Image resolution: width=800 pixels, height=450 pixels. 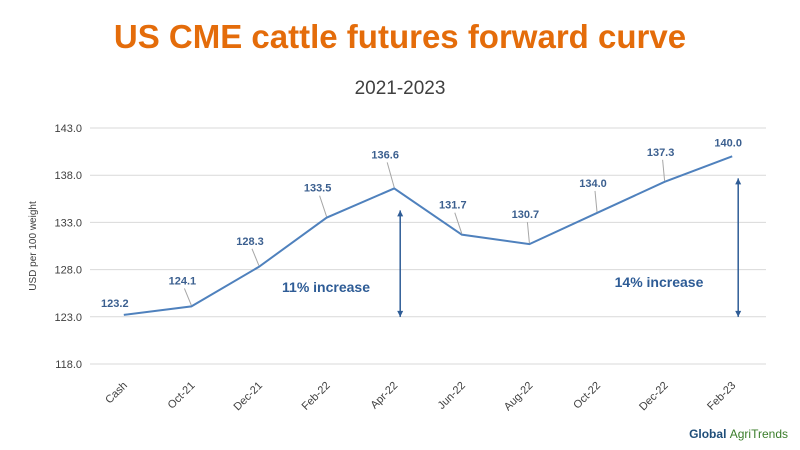 What do you see at coordinates (326, 287) in the screenshot?
I see `annotation-text: 11% increase` at bounding box center [326, 287].